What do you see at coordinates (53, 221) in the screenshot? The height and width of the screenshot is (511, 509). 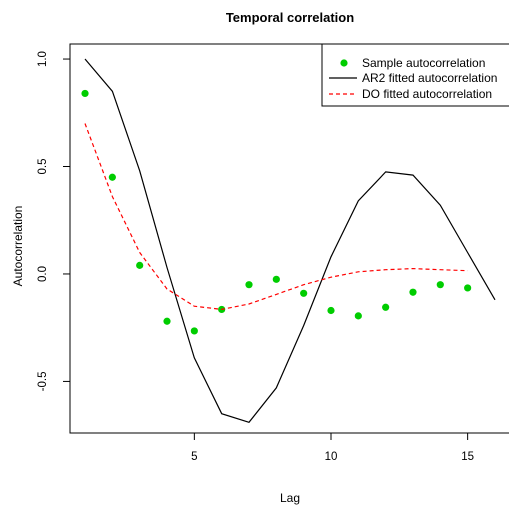 I see `y-axis: -0.5 0.0 0.5 1.0` at bounding box center [53, 221].